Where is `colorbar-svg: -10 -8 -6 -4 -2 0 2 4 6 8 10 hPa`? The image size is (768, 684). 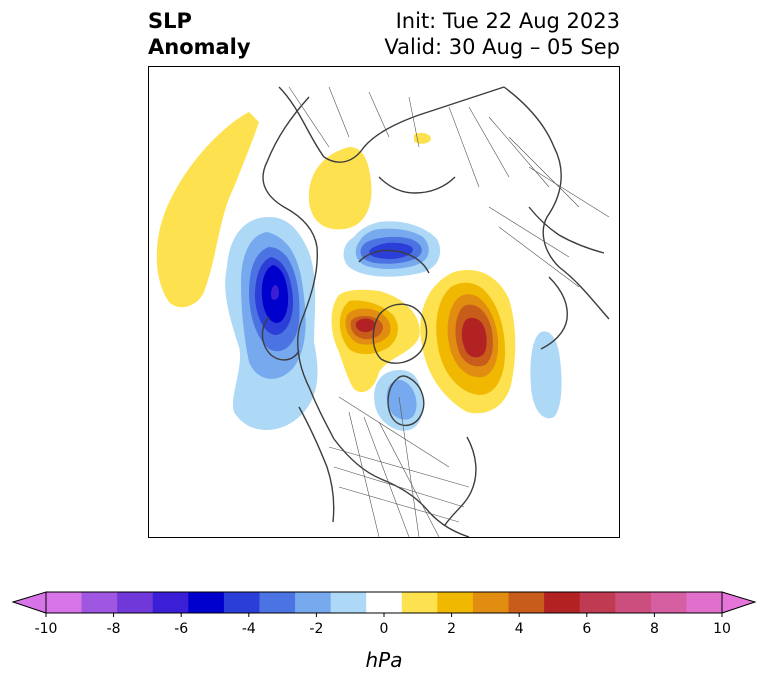
colorbar-svg: -10 -8 -6 -4 -2 0 2 4 6 8 10 hPa is located at coordinates (384, 631).